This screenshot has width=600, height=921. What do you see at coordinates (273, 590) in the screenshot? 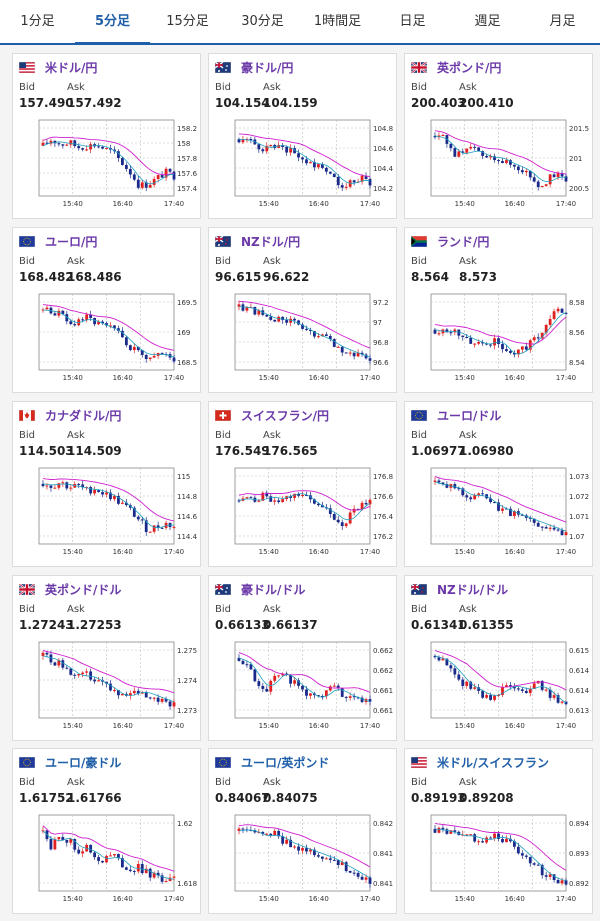
I see `currency-pair-link: 豪ドル/ドル` at bounding box center [273, 590].